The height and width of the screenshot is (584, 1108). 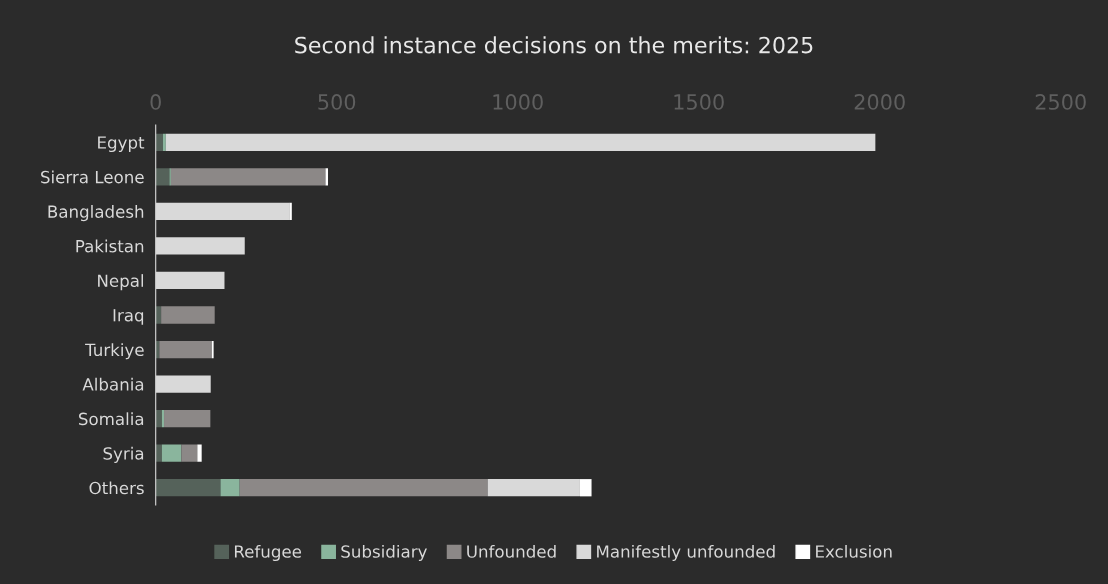 What do you see at coordinates (121, 144) in the screenshot?
I see `y-tick-label: Egypt` at bounding box center [121, 144].